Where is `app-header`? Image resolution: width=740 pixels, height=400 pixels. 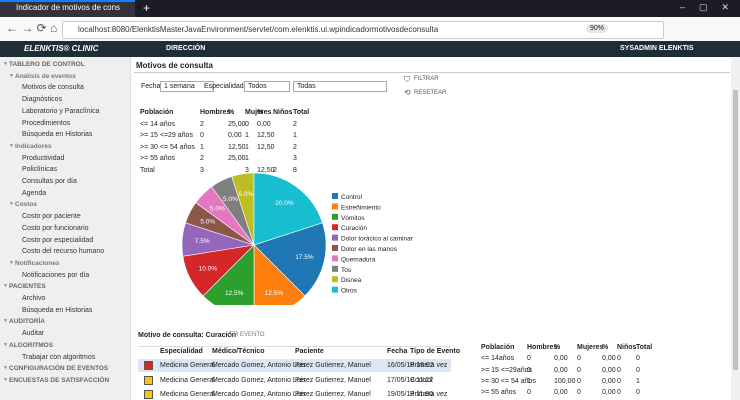 app-header is located at coordinates (370, 49).